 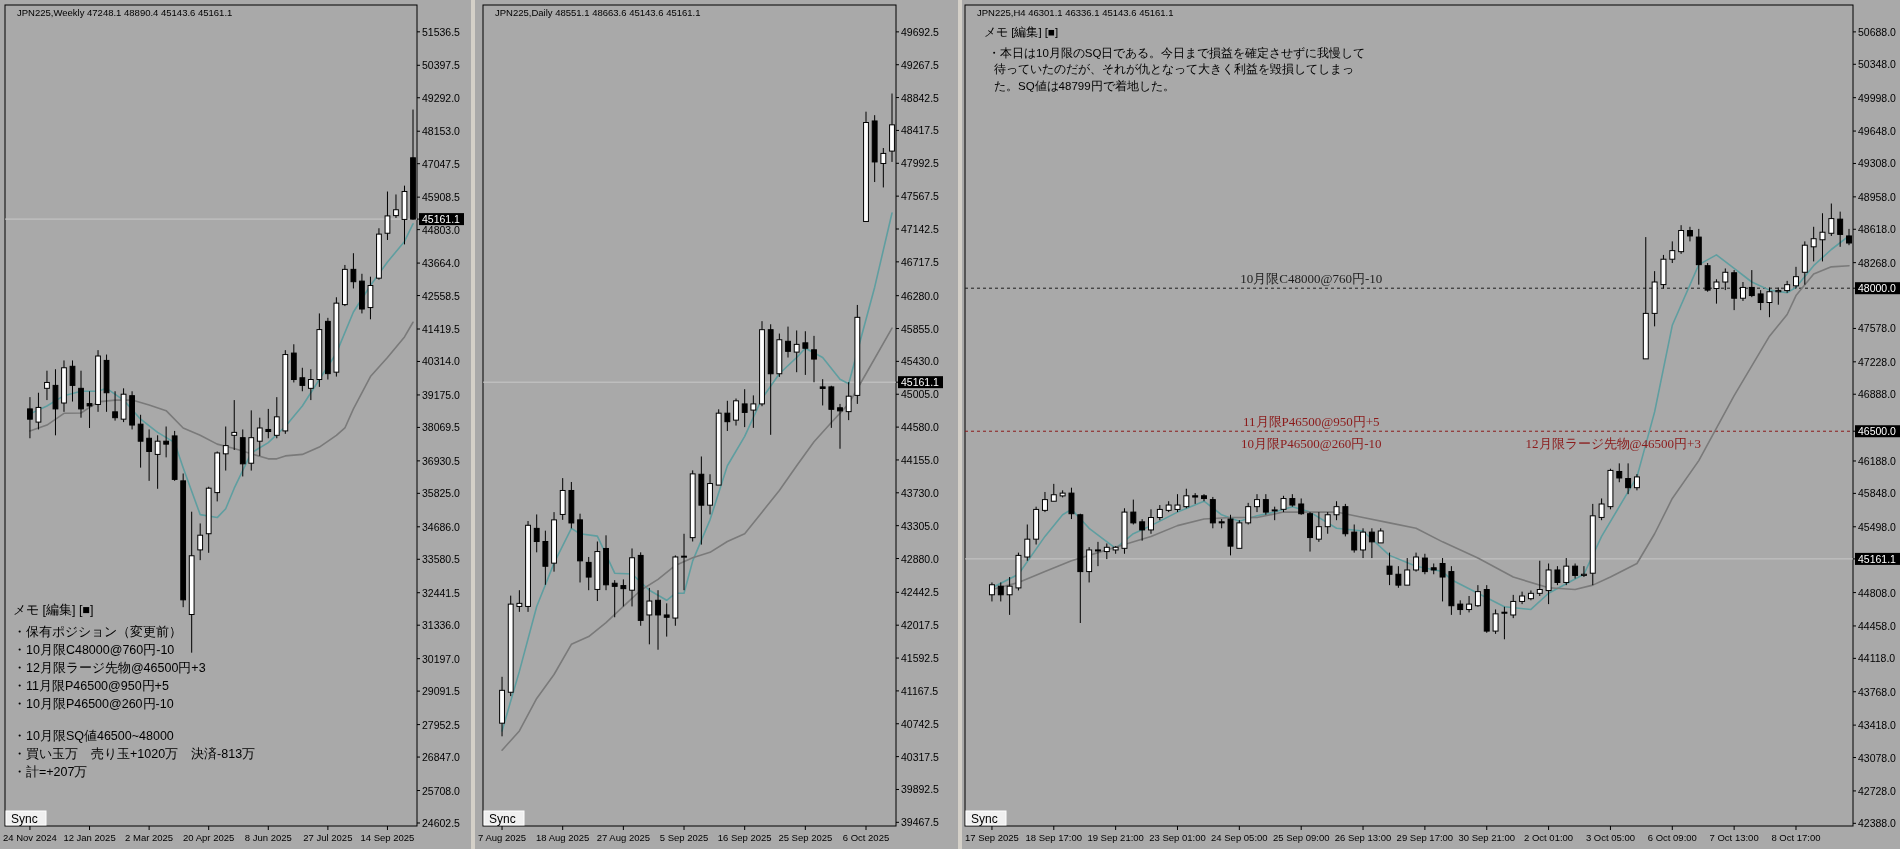 I want to click on x-tick-label: 25 Sep 2025, so click(x=805, y=837).